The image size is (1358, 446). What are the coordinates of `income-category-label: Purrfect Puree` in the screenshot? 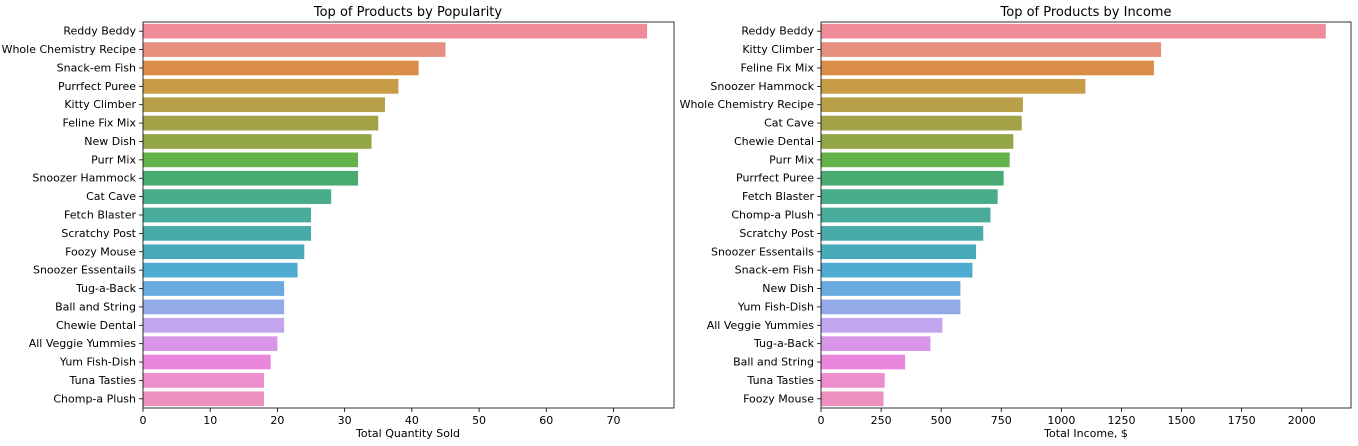 It's located at (775, 178).